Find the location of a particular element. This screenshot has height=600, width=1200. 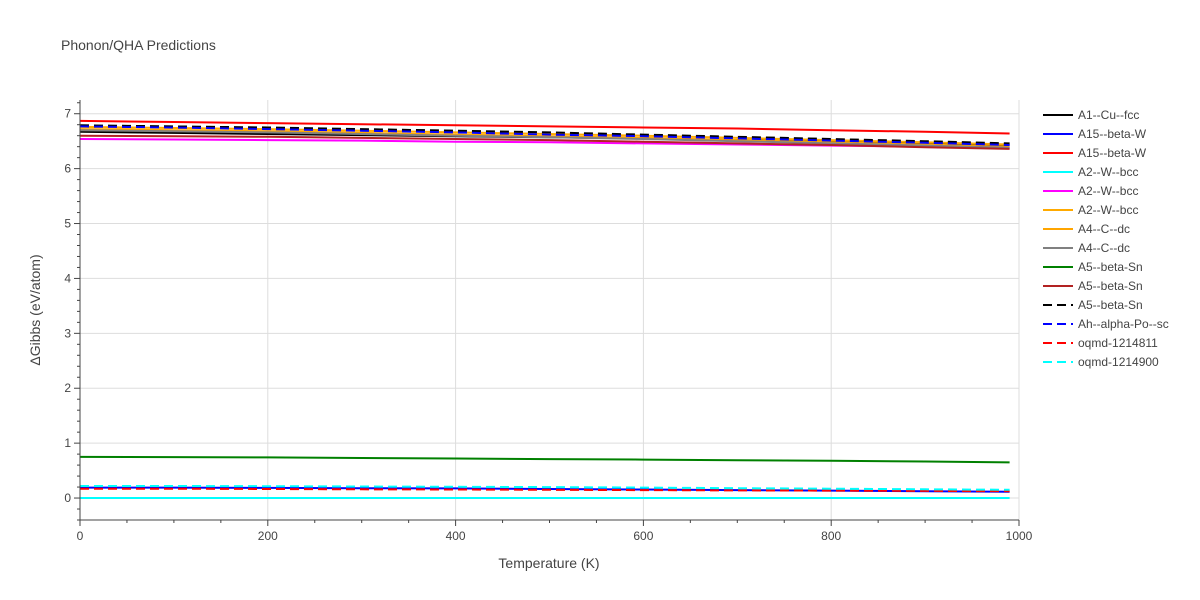

x-tick-label: 400 is located at coordinates (456, 536).